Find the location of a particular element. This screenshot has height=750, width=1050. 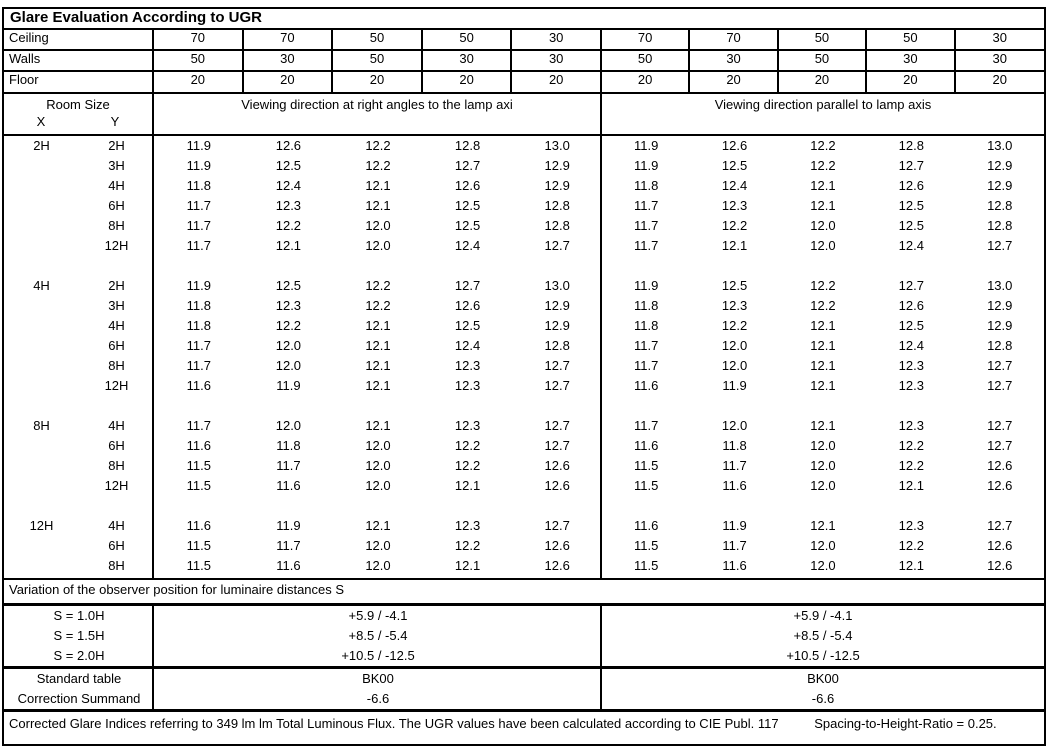

room-size-header: Room Size X Y is located at coordinates (79, 114).